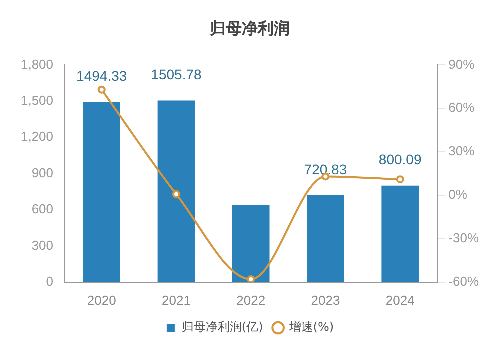 This screenshot has height=362, width=500. Describe the element at coordinates (102, 76) in the screenshot. I see `data-label: 1494.33` at that location.